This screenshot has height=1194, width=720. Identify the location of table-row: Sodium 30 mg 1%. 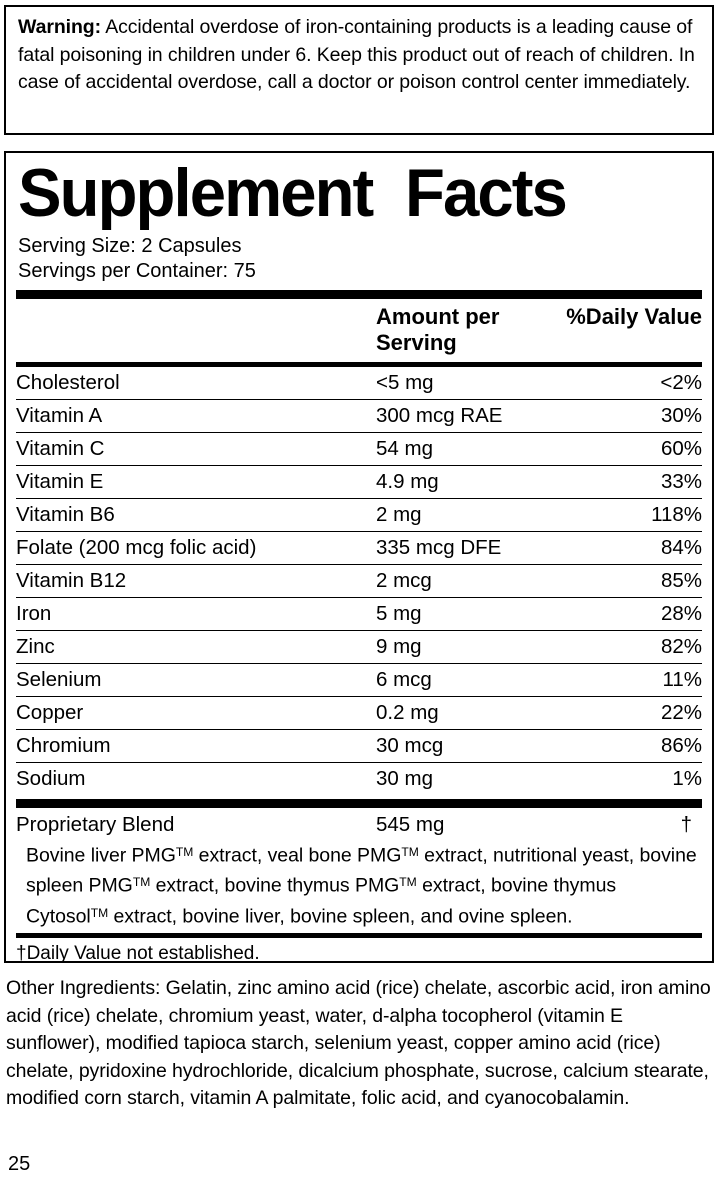
(359, 779).